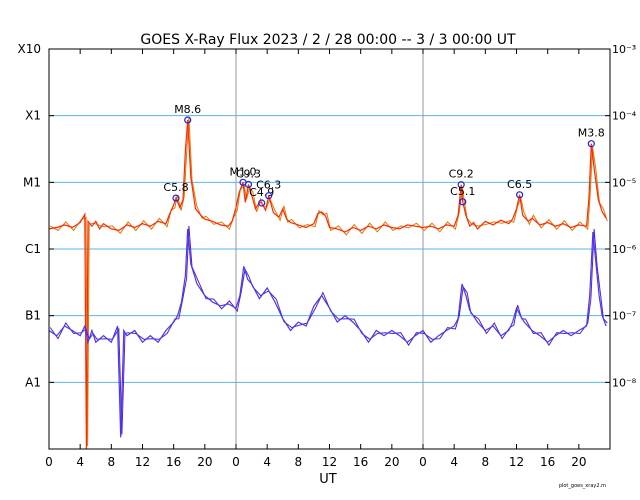  I want to click on y-left-tick-label: A1, so click(33, 382).